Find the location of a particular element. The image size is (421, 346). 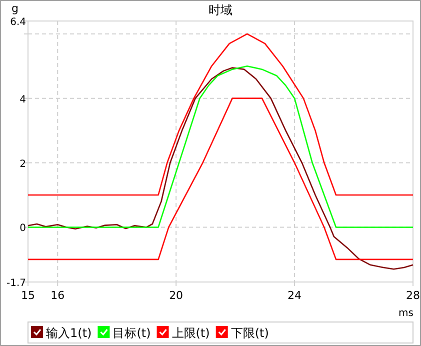

x-tick-label: 20 is located at coordinates (176, 295).